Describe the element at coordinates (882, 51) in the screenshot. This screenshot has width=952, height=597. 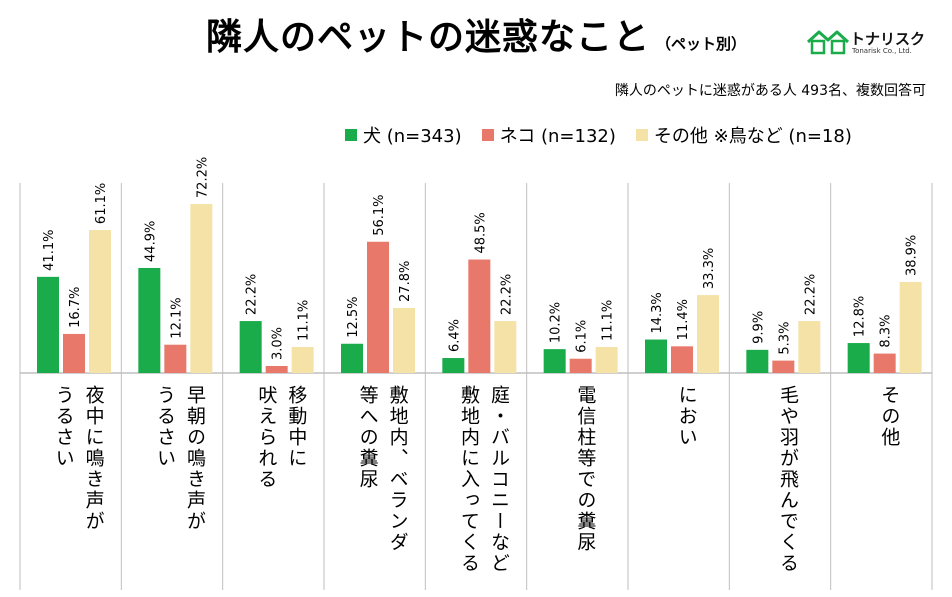
I see `logo-sub: Tonarisk Co., Ltd.` at that location.